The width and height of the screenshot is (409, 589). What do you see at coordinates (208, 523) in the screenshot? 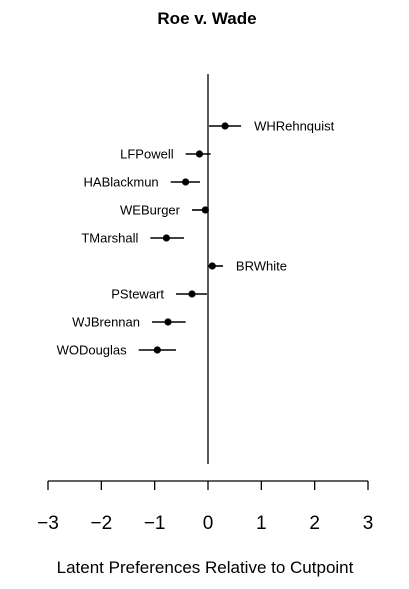
I see `x-tick-label-0: 0` at bounding box center [208, 523].